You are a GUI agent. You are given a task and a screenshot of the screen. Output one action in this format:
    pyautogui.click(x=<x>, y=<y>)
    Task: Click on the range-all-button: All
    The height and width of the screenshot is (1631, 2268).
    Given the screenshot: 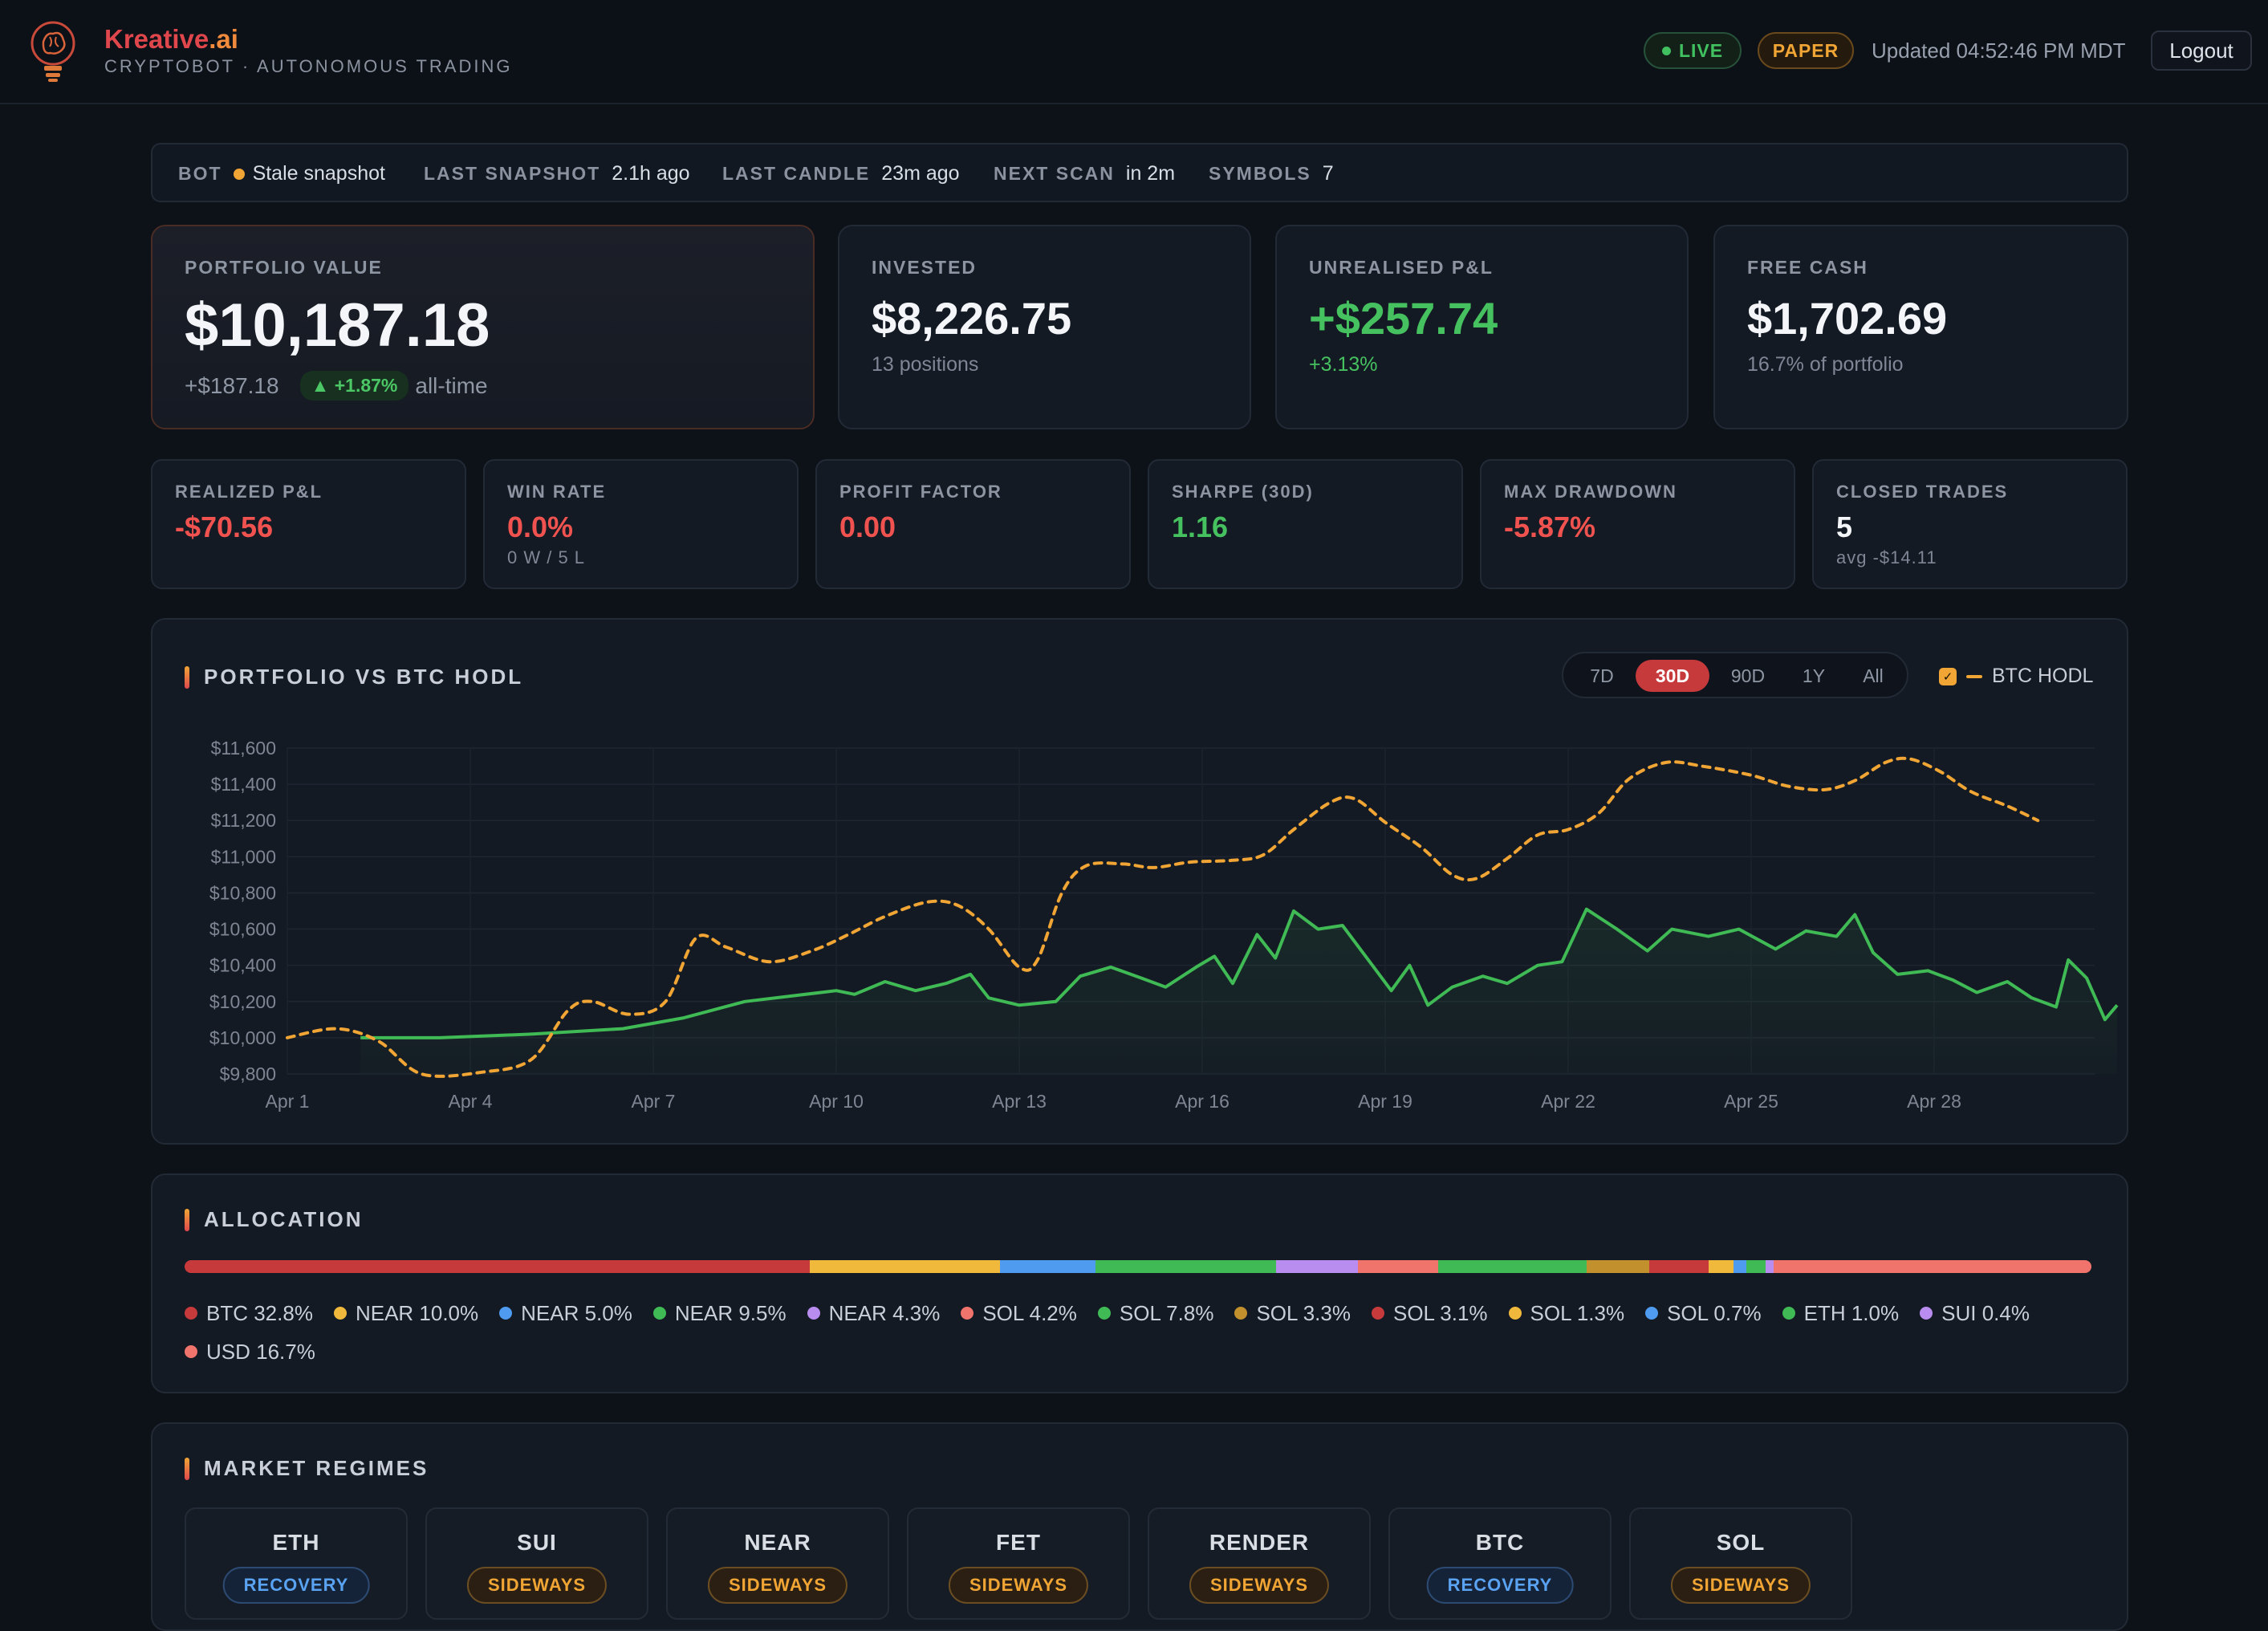 What is the action you would take?
    pyautogui.click(x=1873, y=675)
    